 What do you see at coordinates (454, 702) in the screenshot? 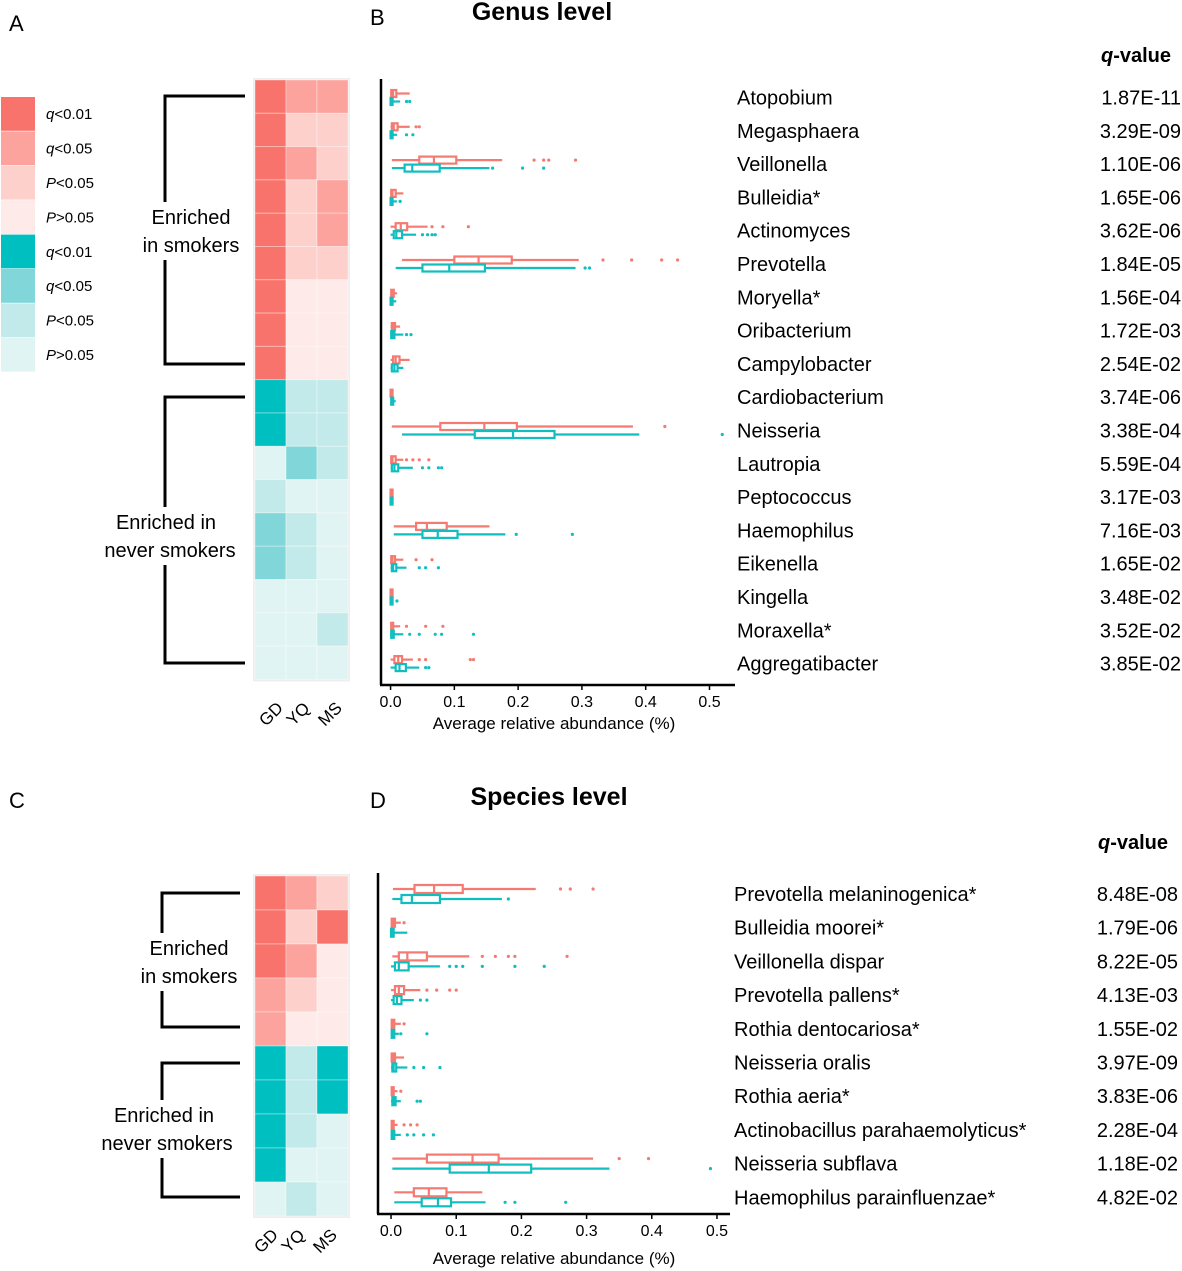
I see `x-tick-label: 0.1` at bounding box center [454, 702].